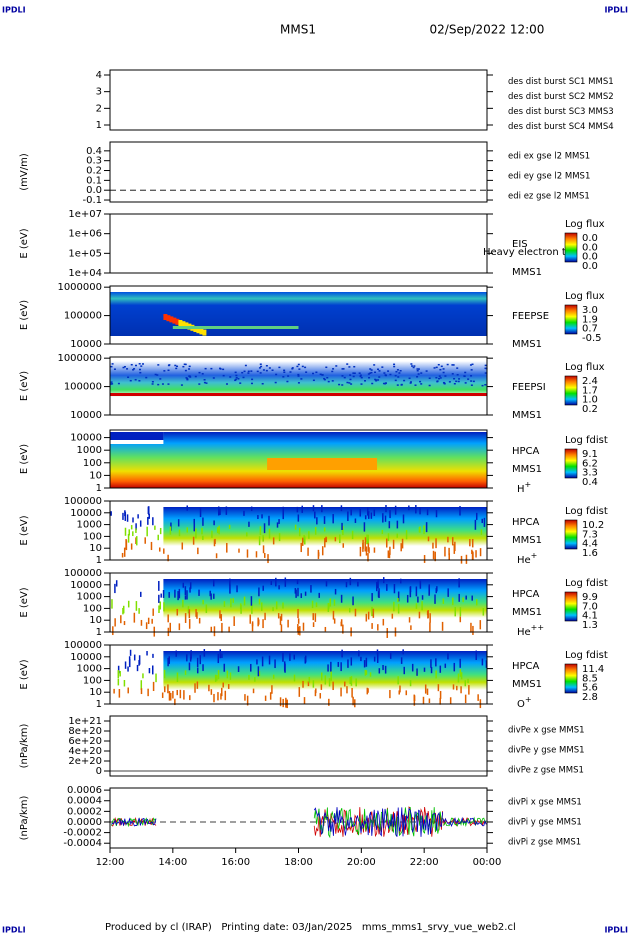 The width and height of the screenshot is (630, 934). What do you see at coordinates (571, 534) in the screenshot?
I see `colorbar` at bounding box center [571, 534].